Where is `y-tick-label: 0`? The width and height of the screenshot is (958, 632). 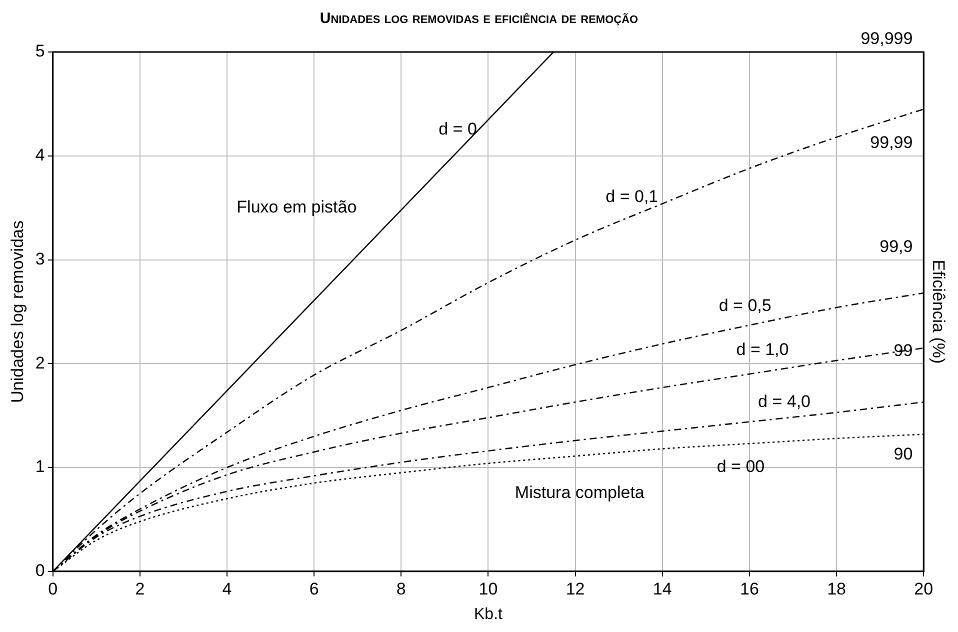
y-tick-label: 0 is located at coordinates (40, 570).